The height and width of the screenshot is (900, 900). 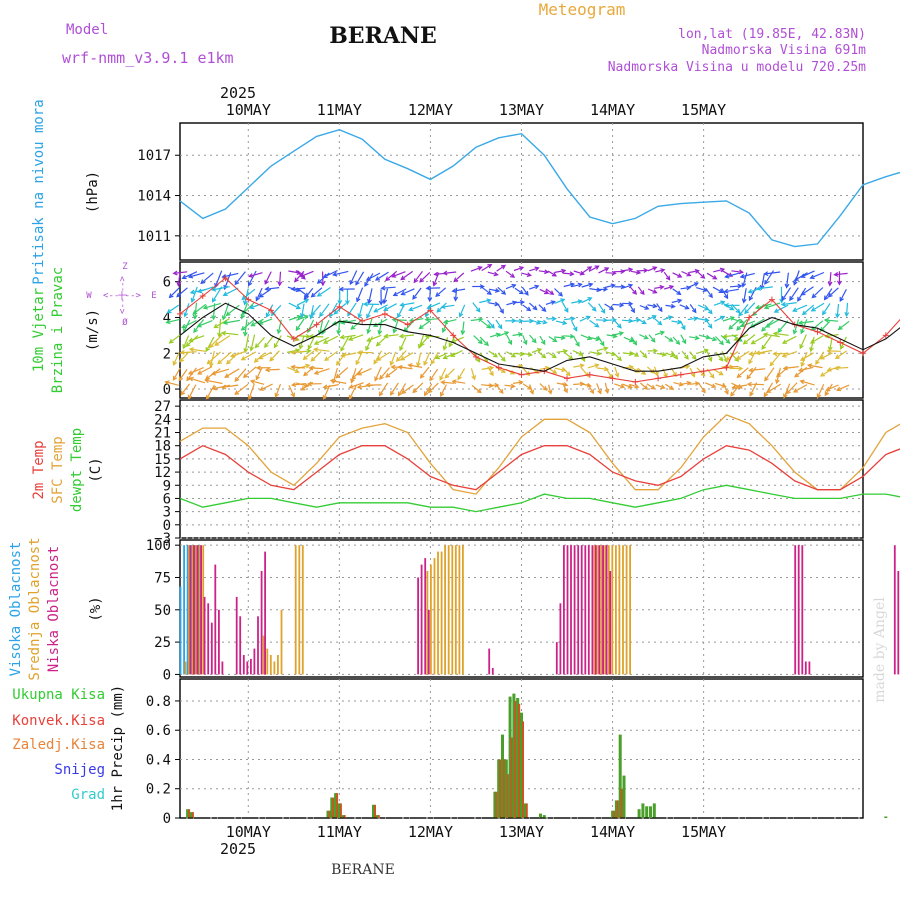 I want to click on ytick-label-4: 75, so click(x=162, y=578).